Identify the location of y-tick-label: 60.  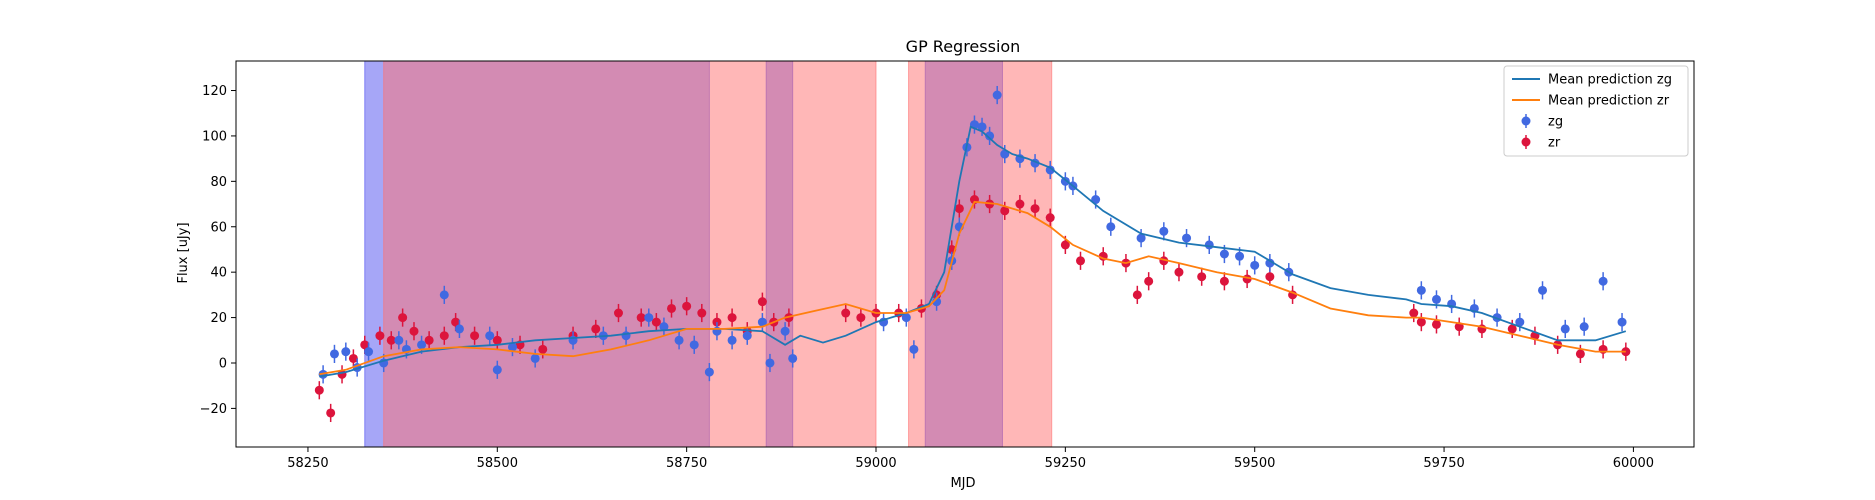
(218, 227).